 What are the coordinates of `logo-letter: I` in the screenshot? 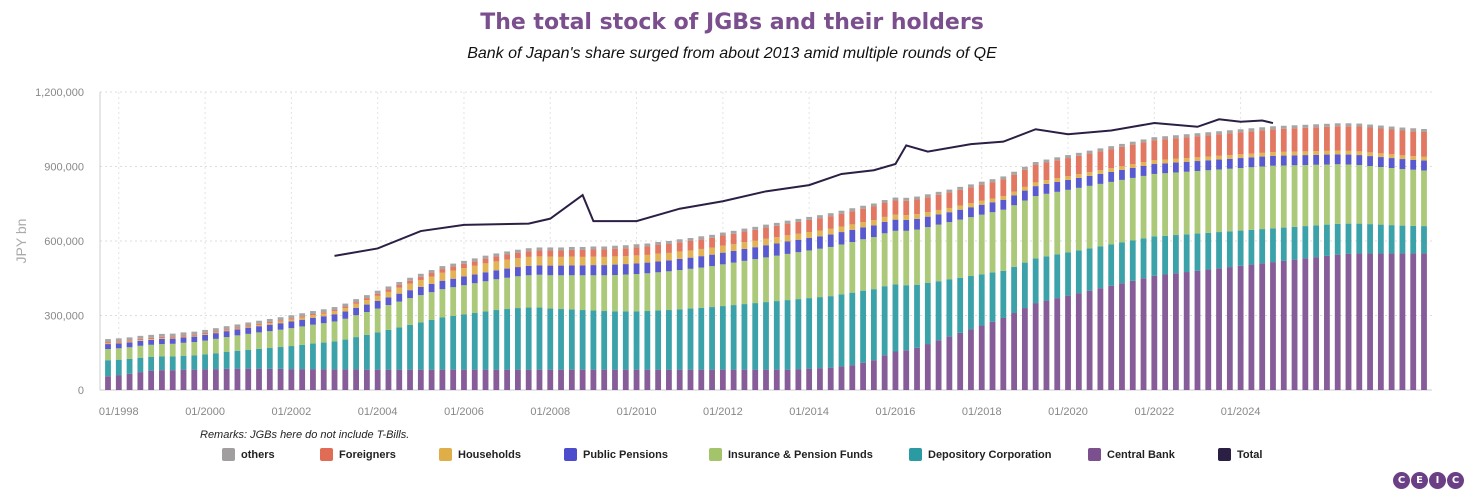 It's located at (1437, 480).